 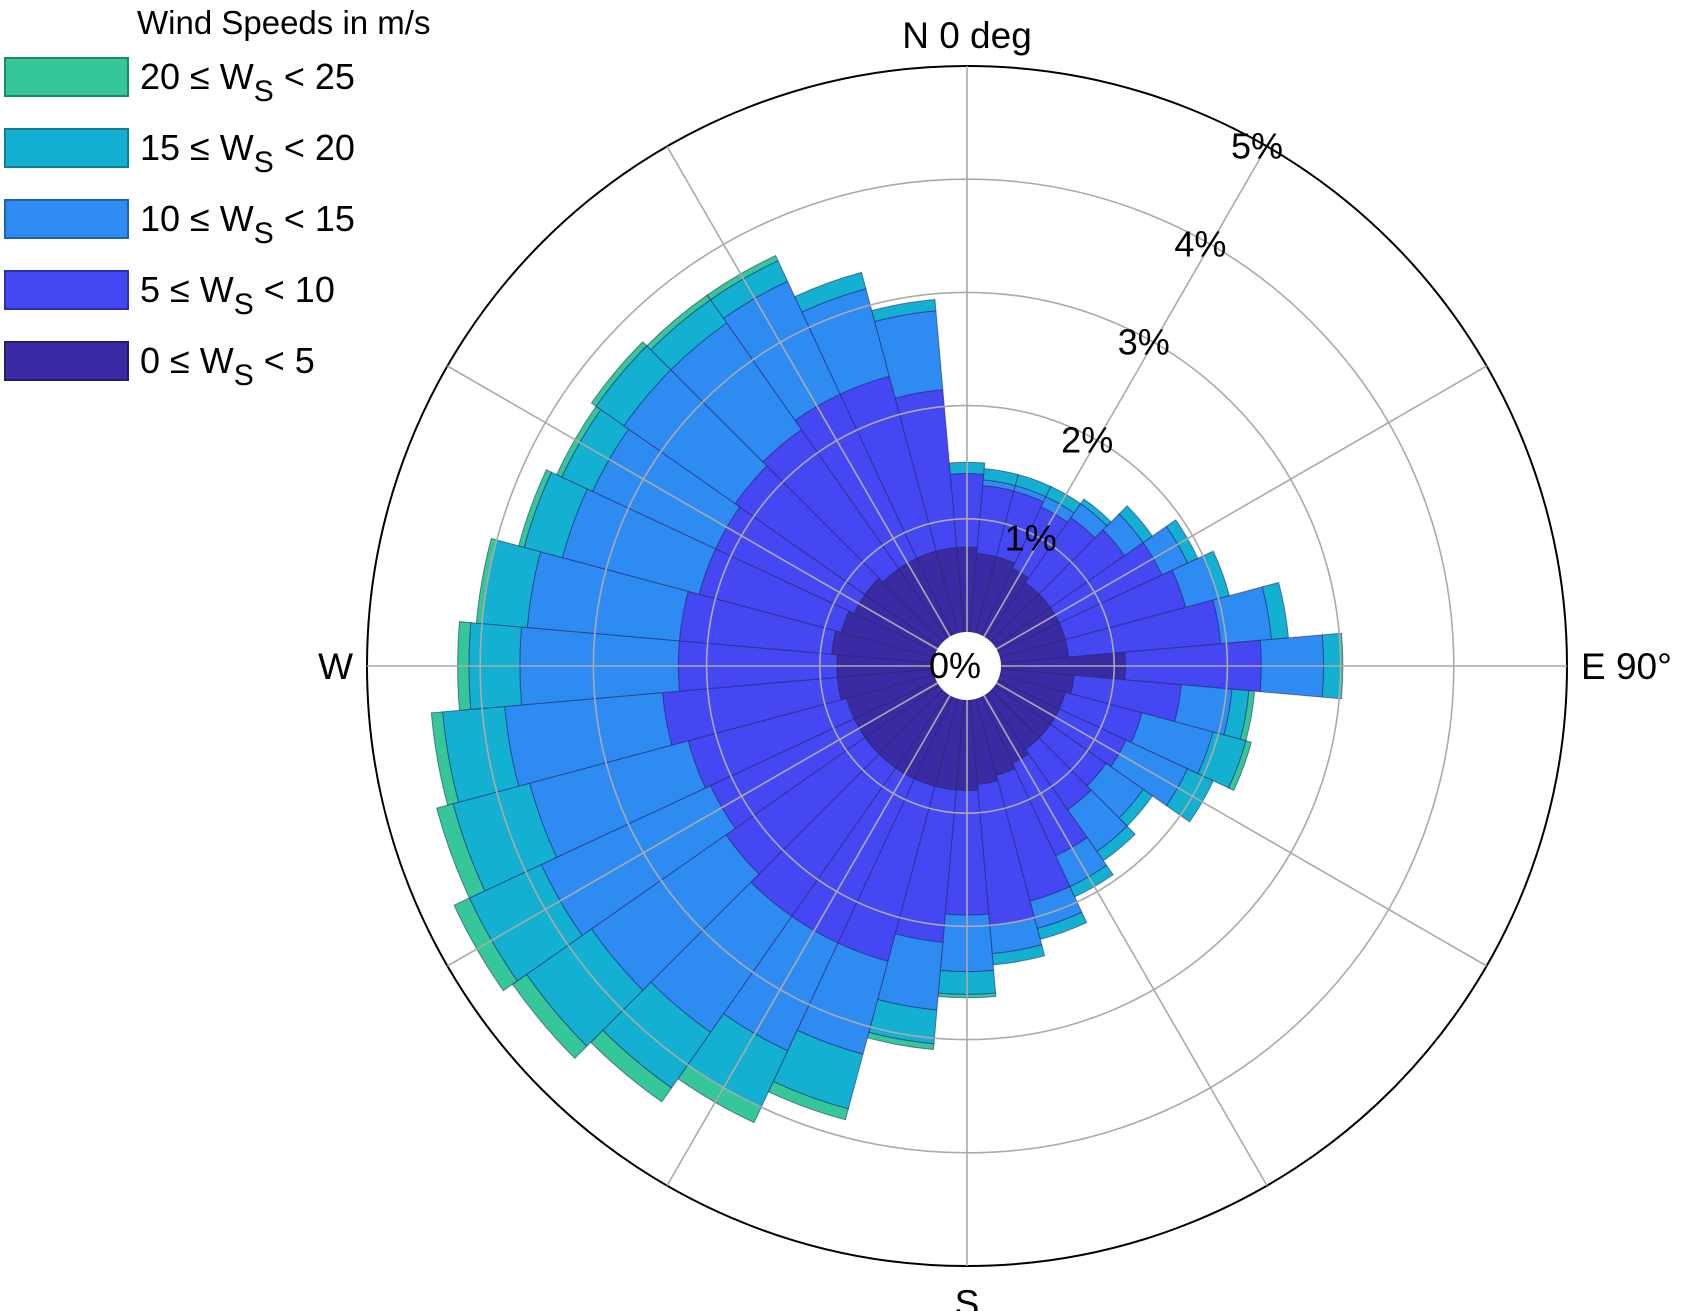 I want to click on legend-label-2: 10 ≤ WS < 15, so click(x=247, y=224).